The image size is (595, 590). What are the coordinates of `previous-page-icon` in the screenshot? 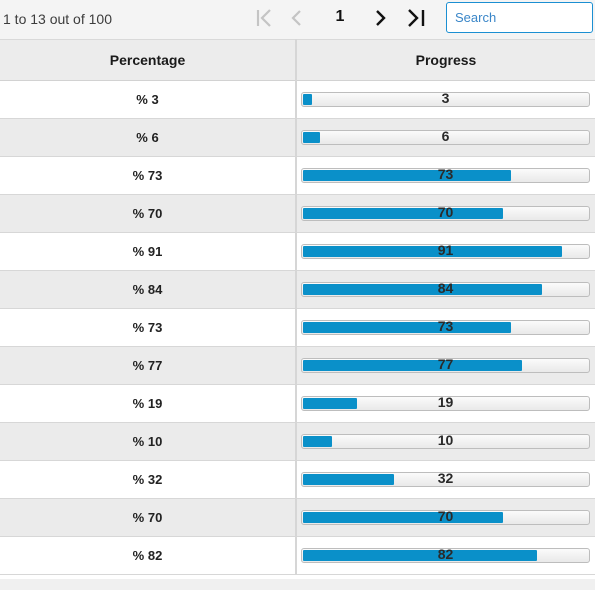 It's located at (296, 18).